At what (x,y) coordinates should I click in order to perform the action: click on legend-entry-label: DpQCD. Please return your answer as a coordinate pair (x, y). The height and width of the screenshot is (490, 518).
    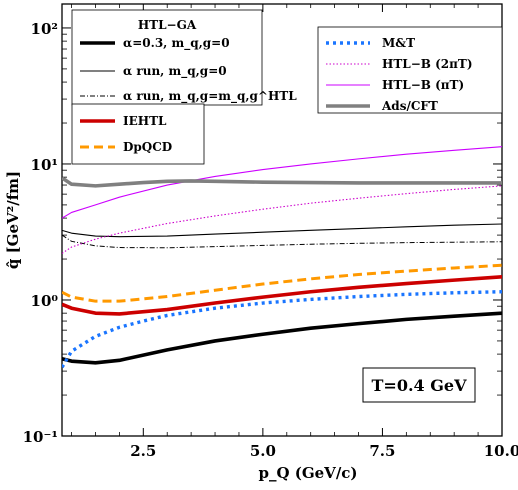
    Looking at the image, I should click on (147, 147).